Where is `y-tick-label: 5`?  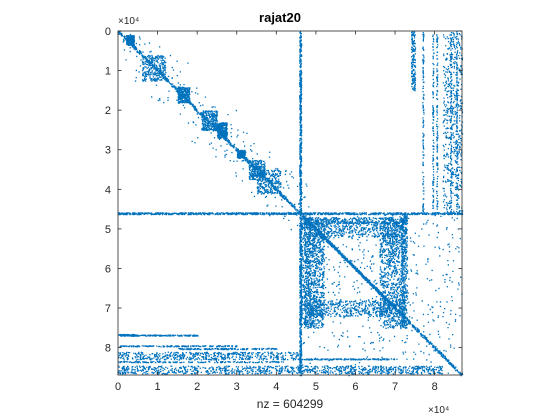 y-tick-label: 5 is located at coordinates (108, 230).